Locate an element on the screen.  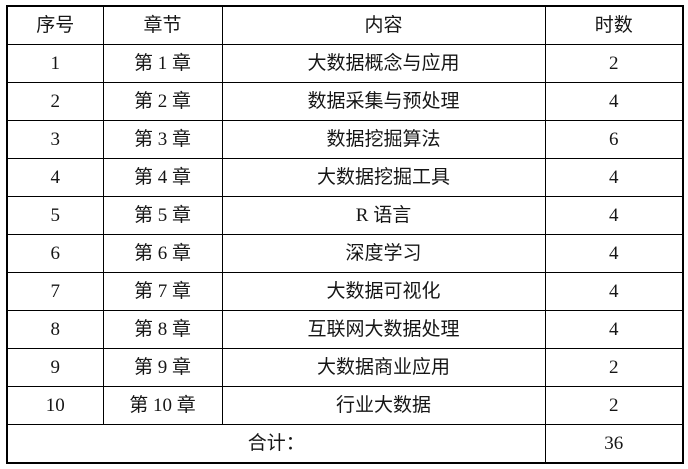
header-row: 序号 章节 内容 时数 is located at coordinates (345, 25).